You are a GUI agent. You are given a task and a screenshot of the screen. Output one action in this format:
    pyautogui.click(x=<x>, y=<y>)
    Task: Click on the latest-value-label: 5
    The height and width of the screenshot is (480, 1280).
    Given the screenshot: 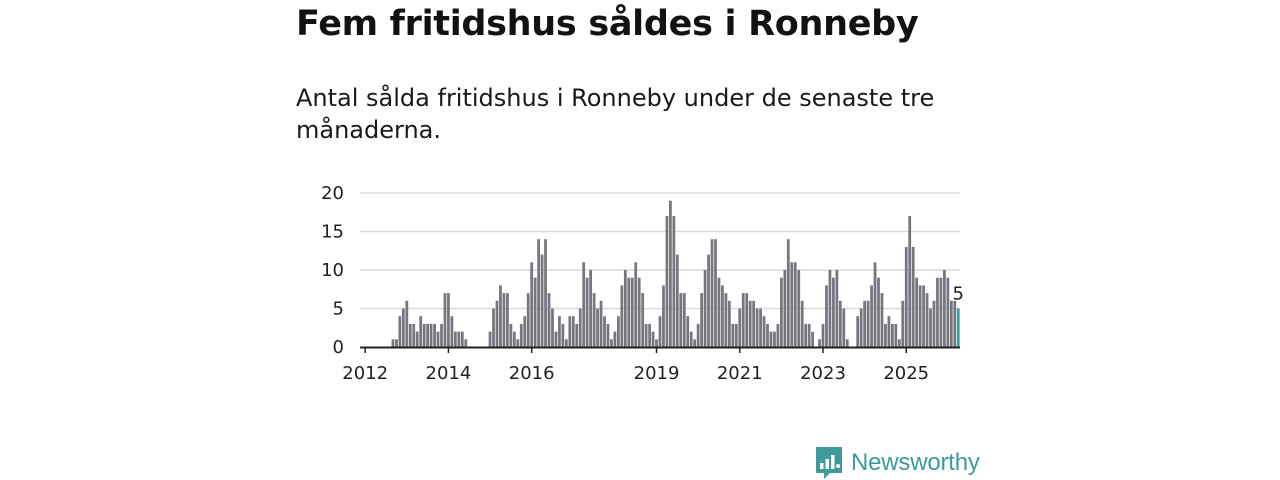 What is the action you would take?
    pyautogui.click(x=958, y=294)
    